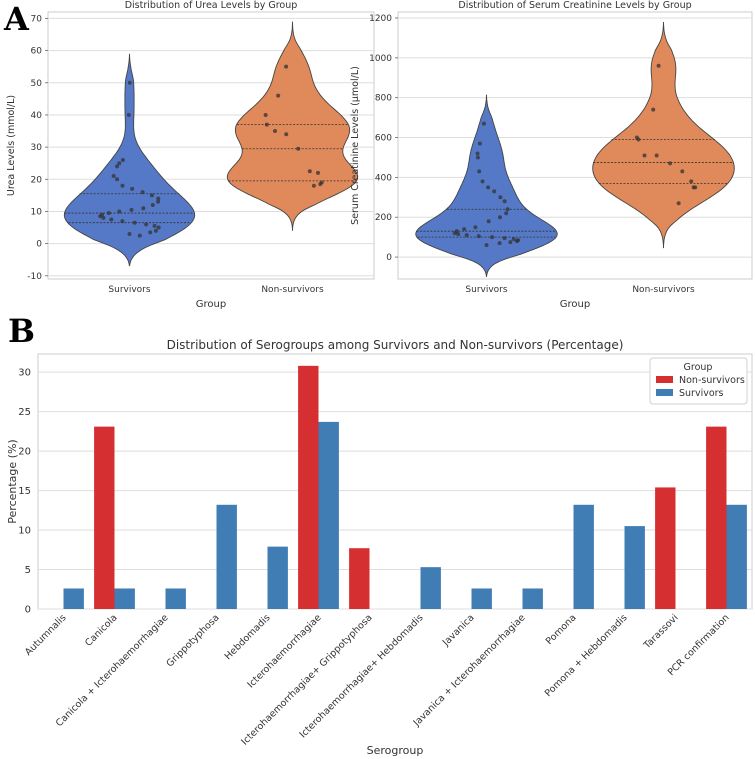  Describe the element at coordinates (380, 59) in the screenshot. I see `y-tick-label: 1000` at that location.